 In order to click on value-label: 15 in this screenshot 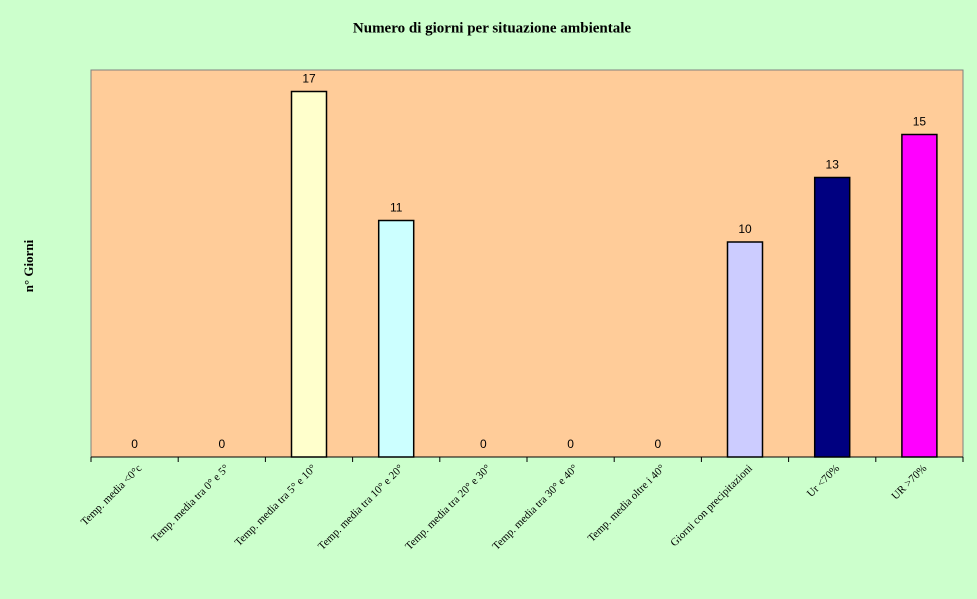, I will do `click(920, 122)`.